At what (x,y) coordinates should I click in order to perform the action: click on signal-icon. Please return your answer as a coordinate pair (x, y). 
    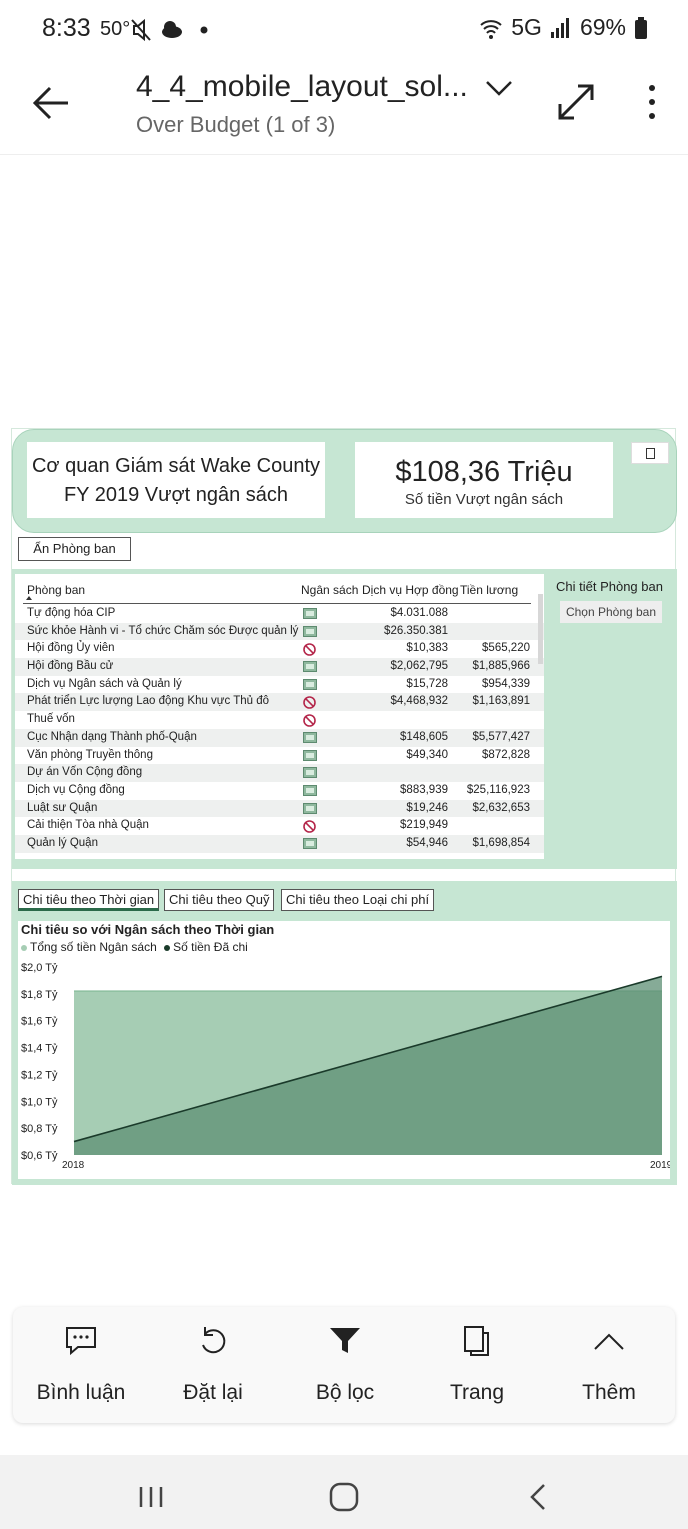
    Looking at the image, I should click on (559, 27).